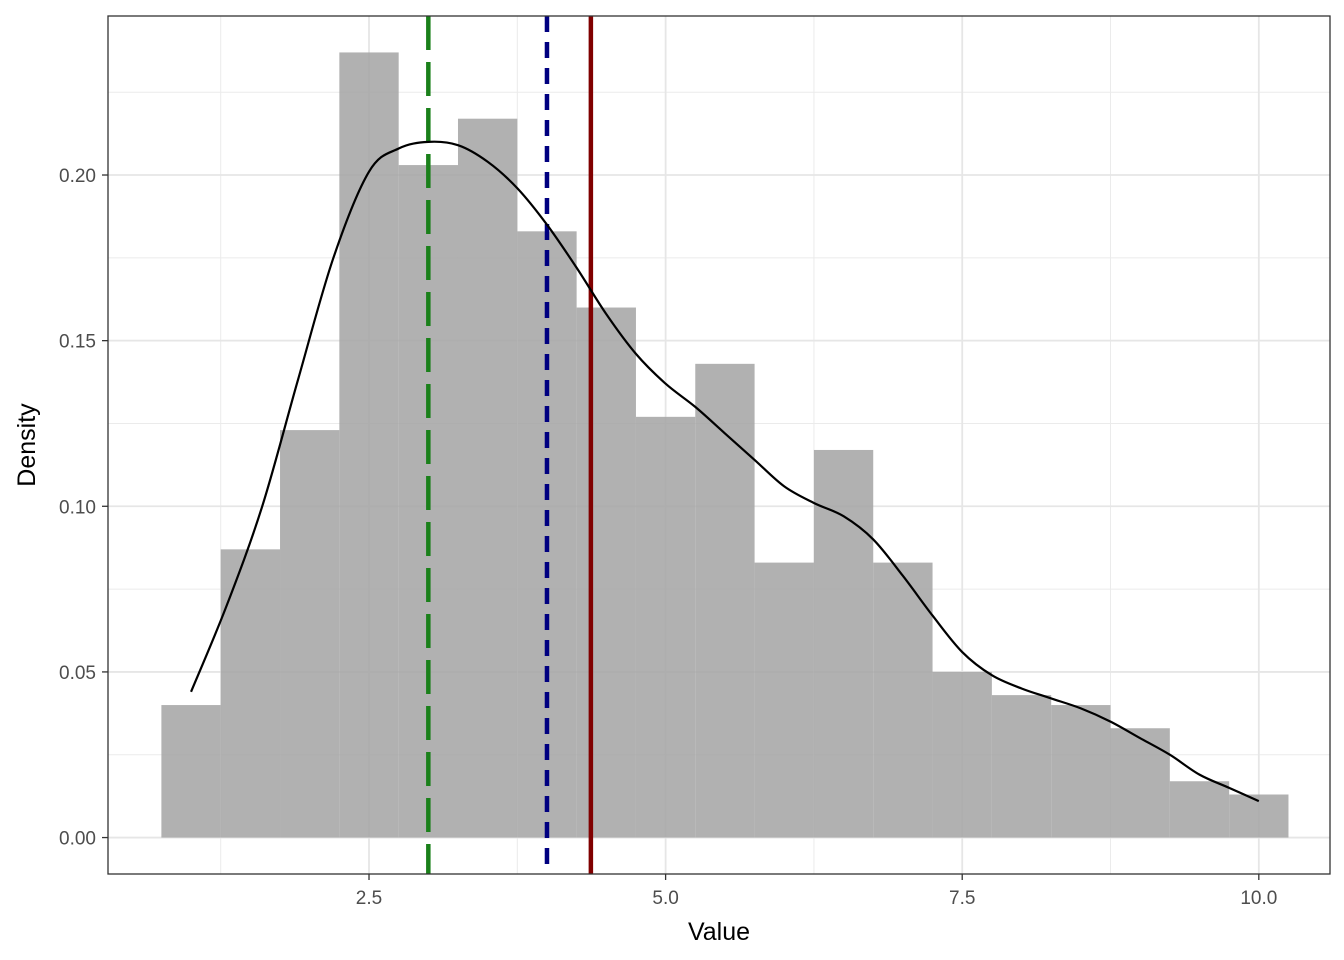 The height and width of the screenshot is (960, 1344). I want to click on y-tick-label: 0.05, so click(77, 673).